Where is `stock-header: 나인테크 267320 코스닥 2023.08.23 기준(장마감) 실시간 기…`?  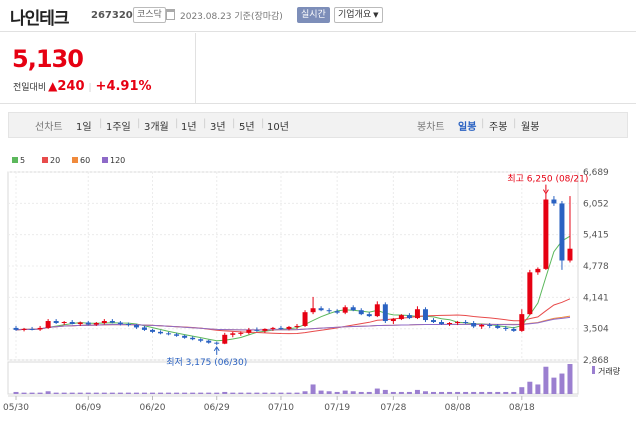
stock-header: 나인테크 267320 코스닥 2023.08.23 기준(장마감) 실시간 기… is located at coordinates (318, 16).